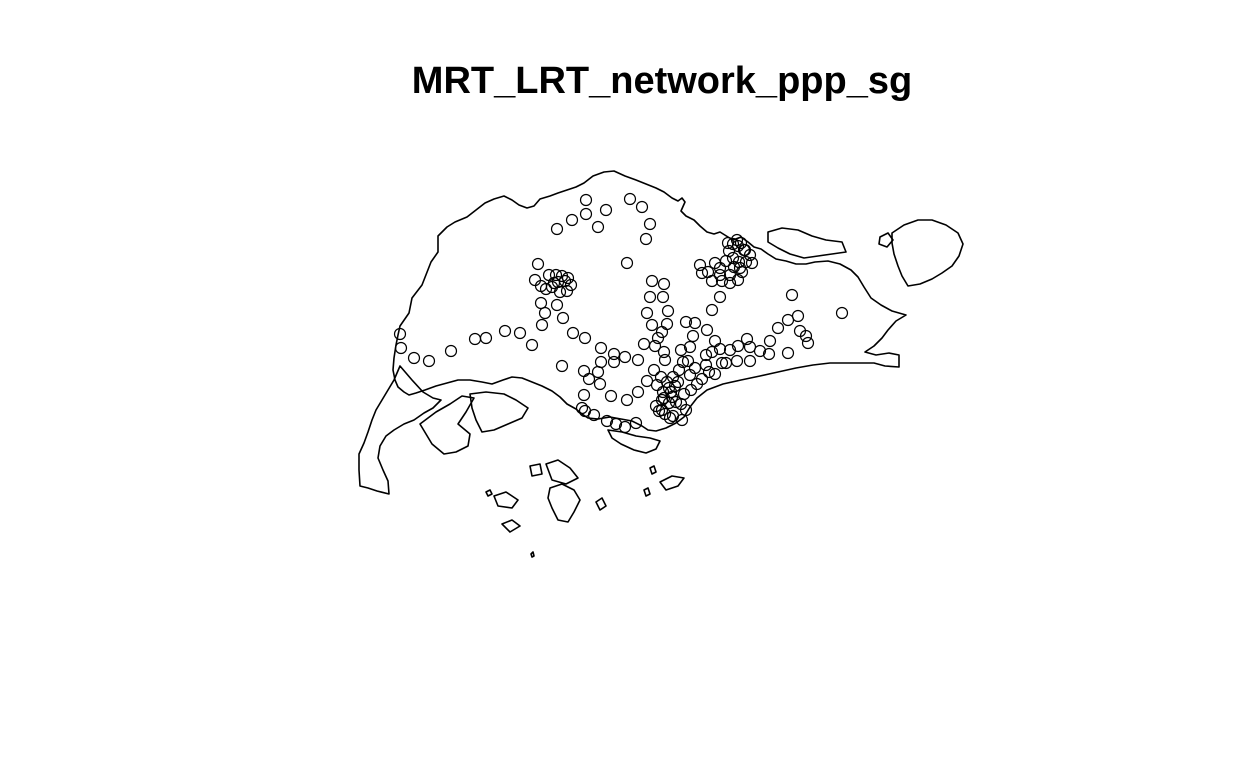  I want to click on station-points, so click(621, 313).